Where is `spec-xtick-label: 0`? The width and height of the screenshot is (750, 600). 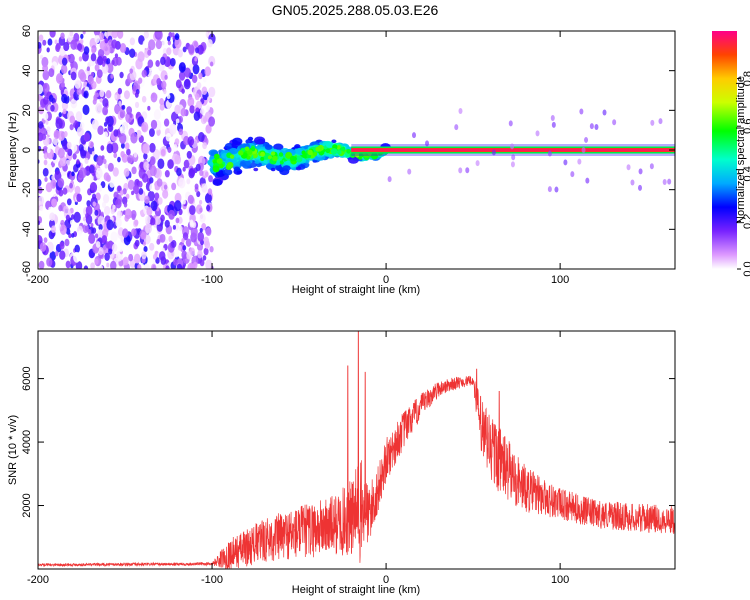 spec-xtick-label: 0 is located at coordinates (386, 280).